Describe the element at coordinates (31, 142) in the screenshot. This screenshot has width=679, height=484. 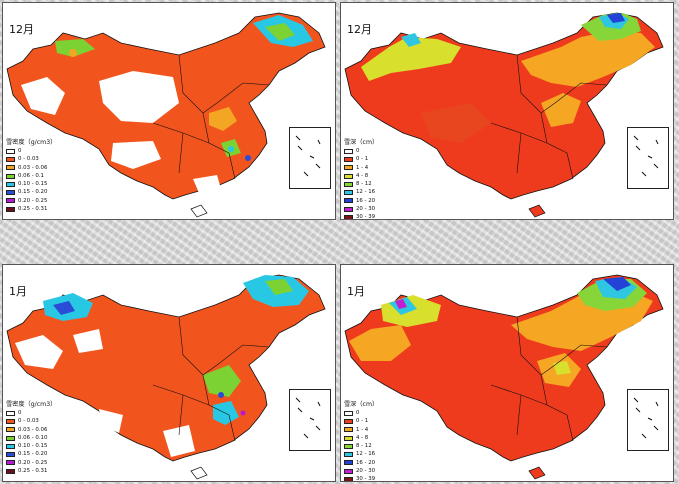
I see `legend-title: 雪密度（g/cm3）` at that location.